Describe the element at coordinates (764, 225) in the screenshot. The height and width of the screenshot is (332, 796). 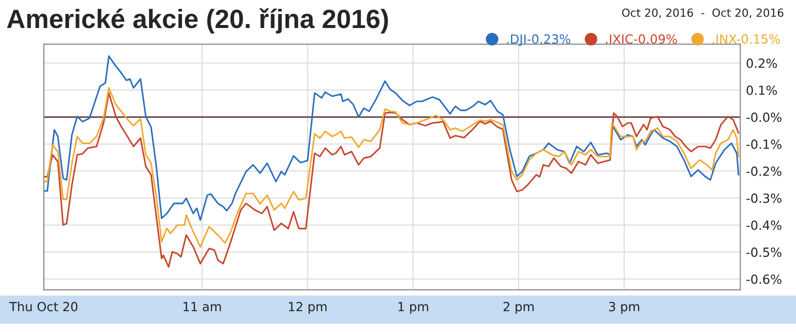
I see `y-tick-label: -0.4%` at that location.